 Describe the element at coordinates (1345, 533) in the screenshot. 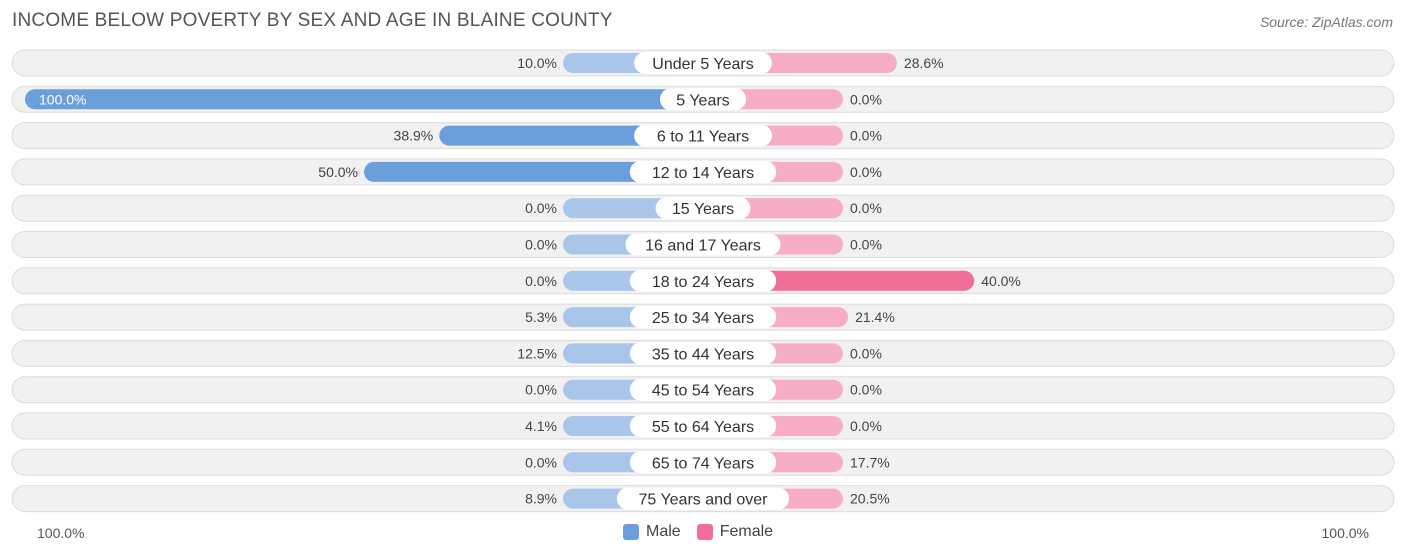

I see `axis-right-label: 100.0%` at that location.